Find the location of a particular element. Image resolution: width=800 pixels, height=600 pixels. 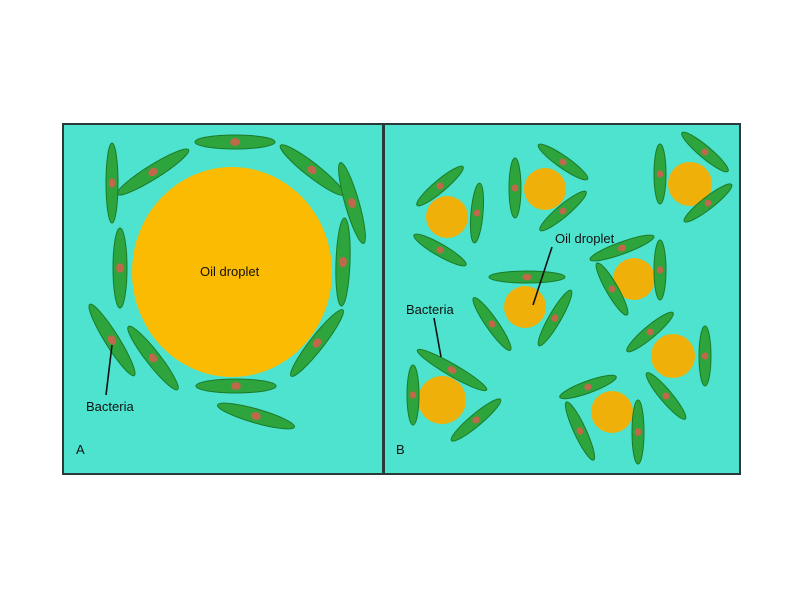

panel-a-bacteria-label: Bacteria is located at coordinates (110, 406).